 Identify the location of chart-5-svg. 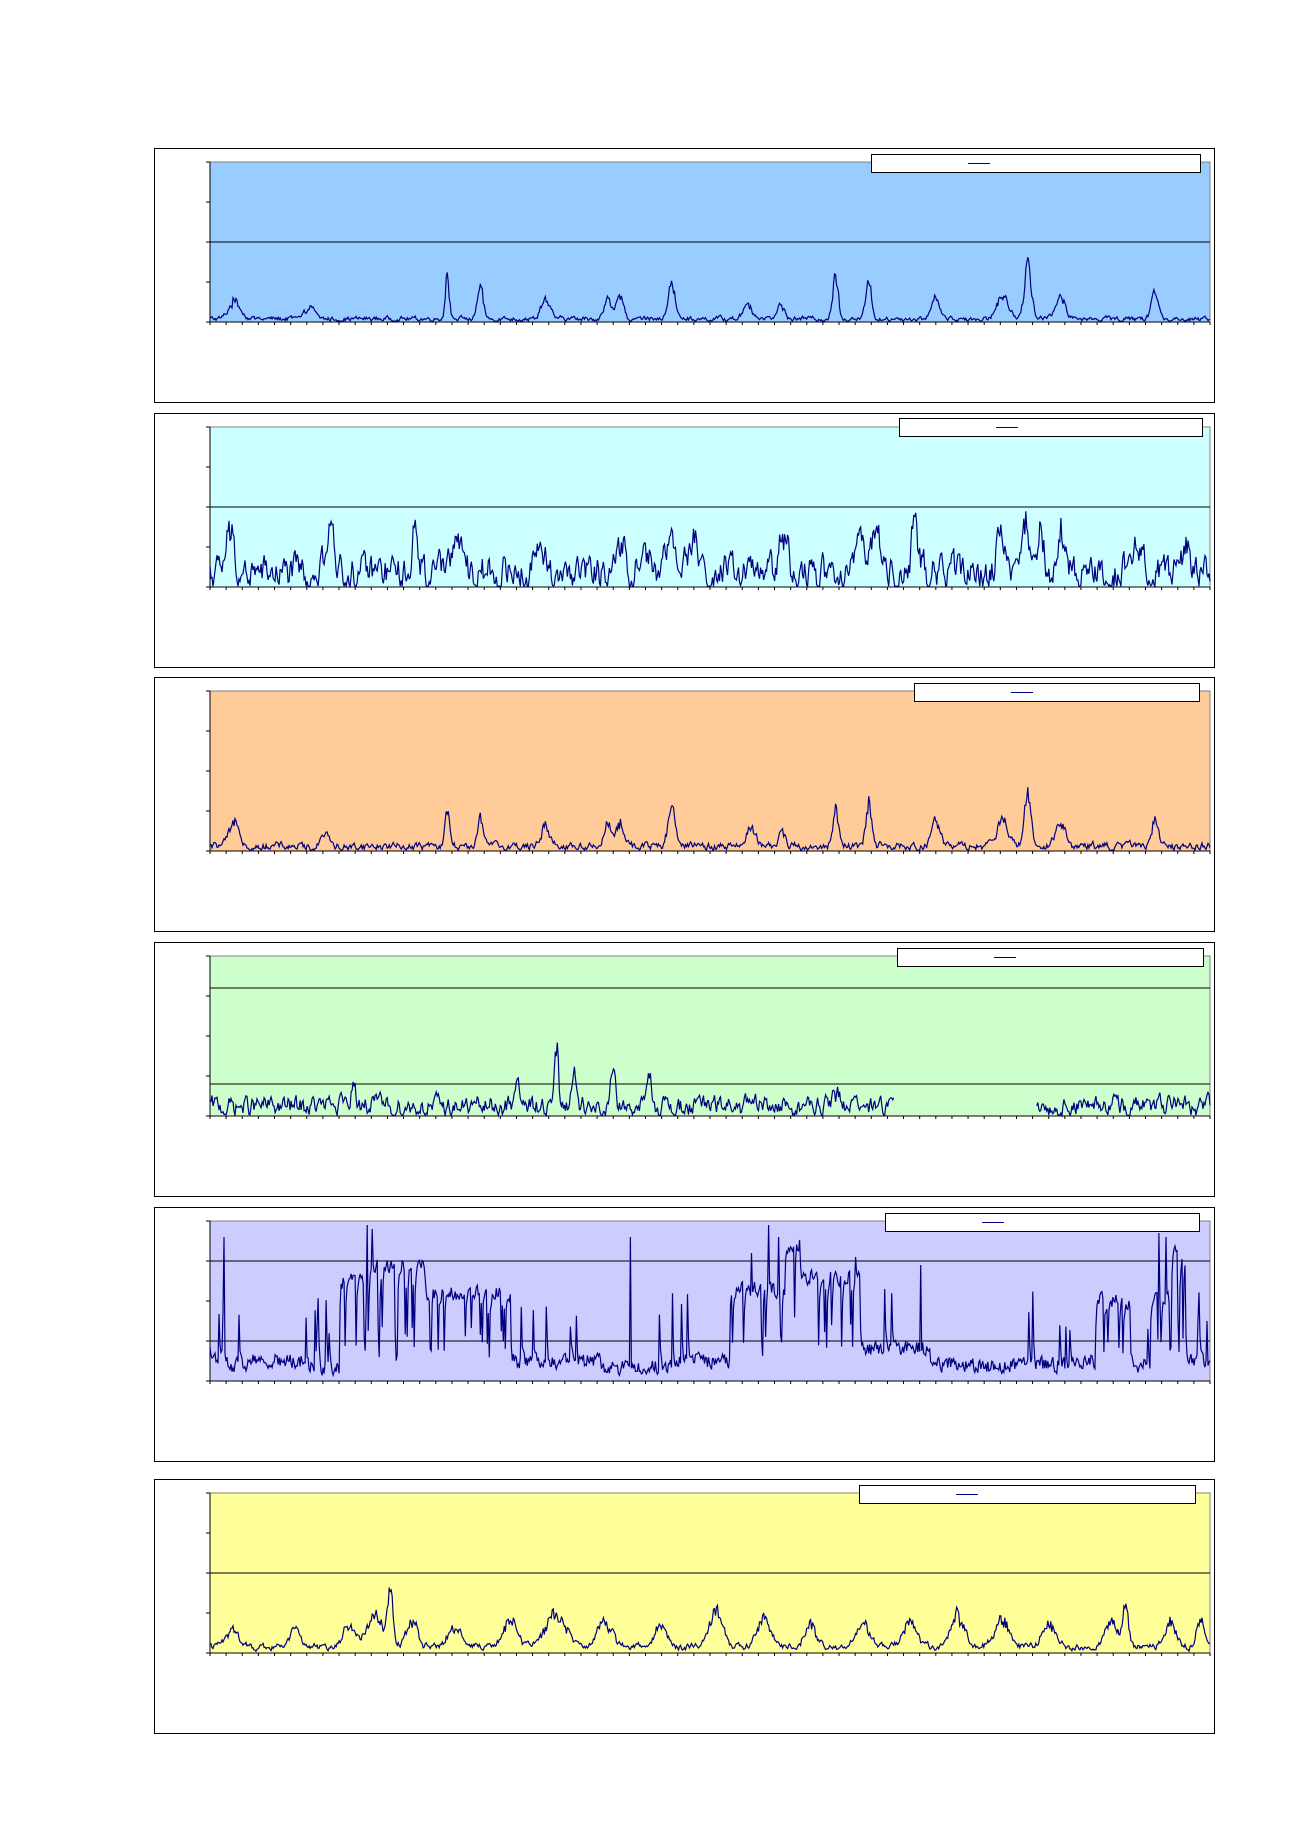
(708, 1302).